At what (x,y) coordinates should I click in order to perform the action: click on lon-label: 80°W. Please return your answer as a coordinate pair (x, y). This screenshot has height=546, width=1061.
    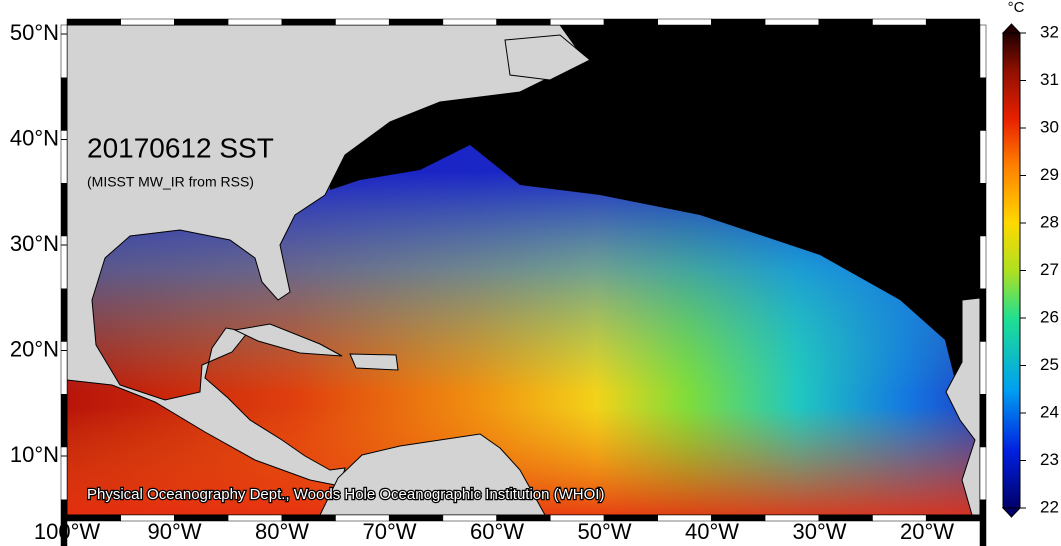
    Looking at the image, I should click on (282, 531).